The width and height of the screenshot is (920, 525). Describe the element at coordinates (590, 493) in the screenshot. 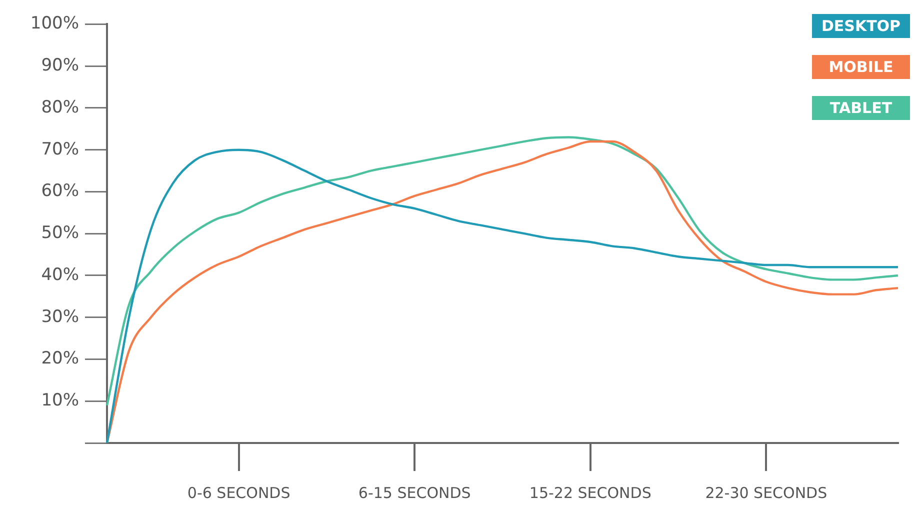

I see `x-tick-label: 15-22 SECONDS` at that location.